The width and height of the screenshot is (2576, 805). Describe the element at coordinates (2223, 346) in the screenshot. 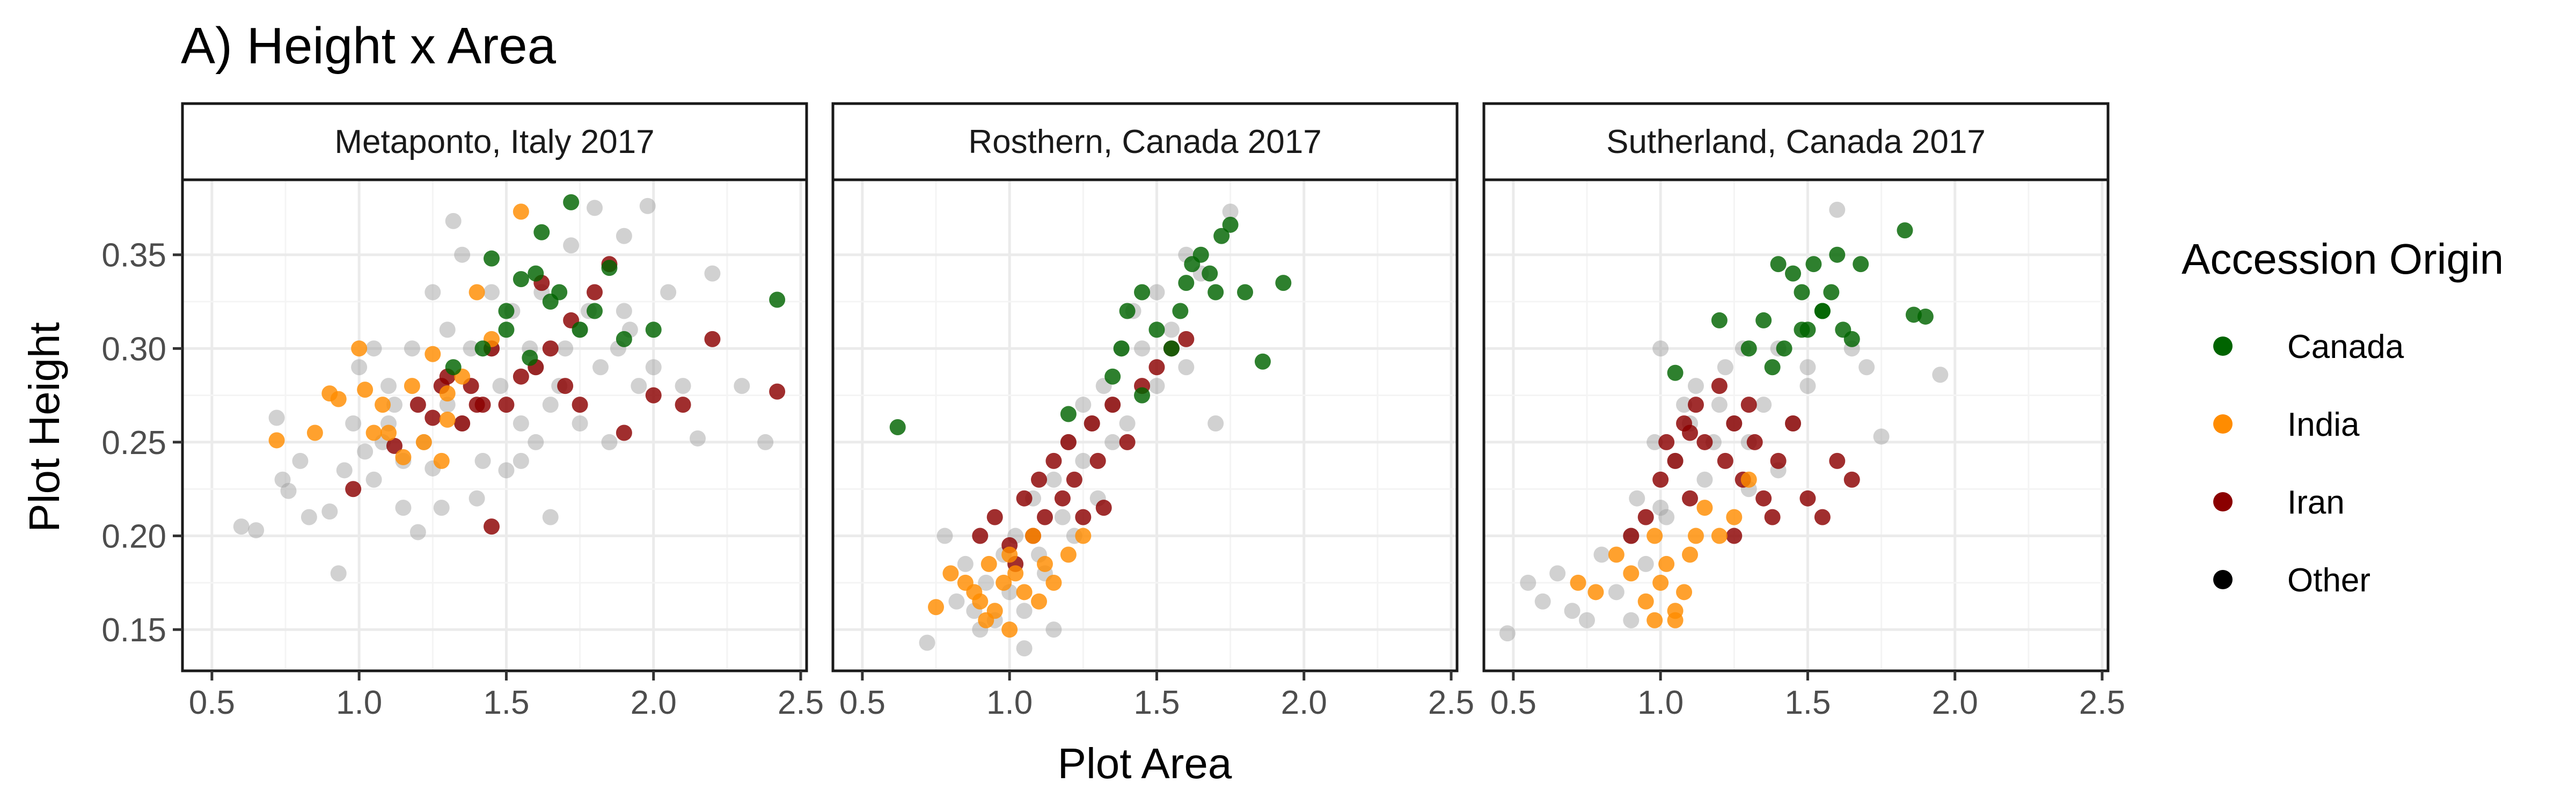

I see `legend-key-canada` at that location.